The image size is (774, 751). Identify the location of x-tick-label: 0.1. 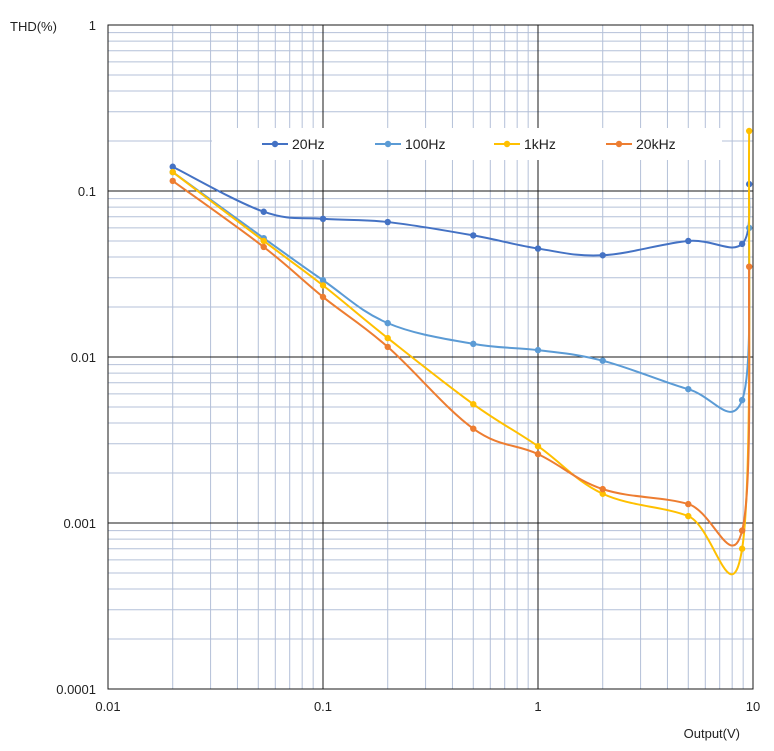
(323, 706).